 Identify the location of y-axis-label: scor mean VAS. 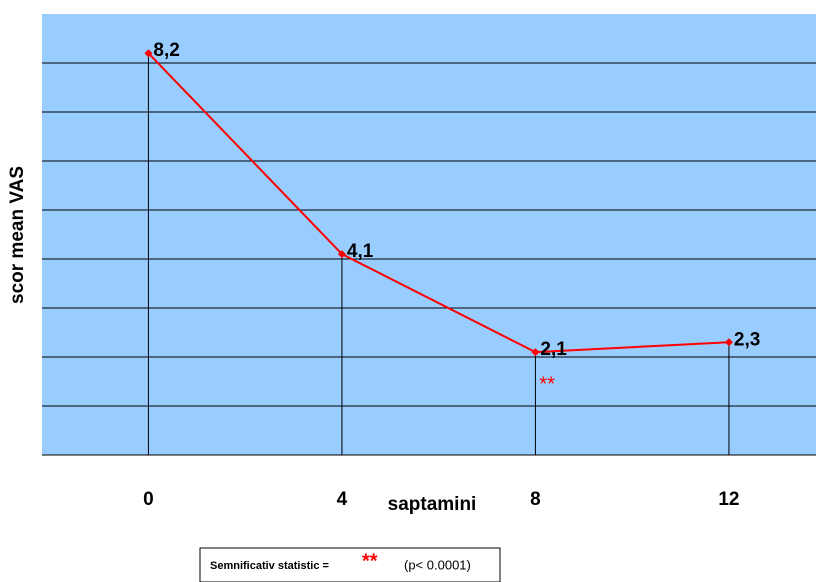
(17, 235).